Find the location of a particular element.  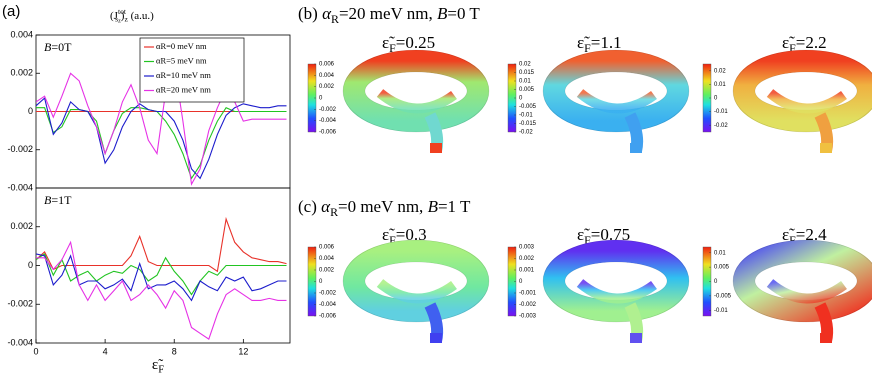

text-part: (a.u.) is located at coordinates (141, 16).